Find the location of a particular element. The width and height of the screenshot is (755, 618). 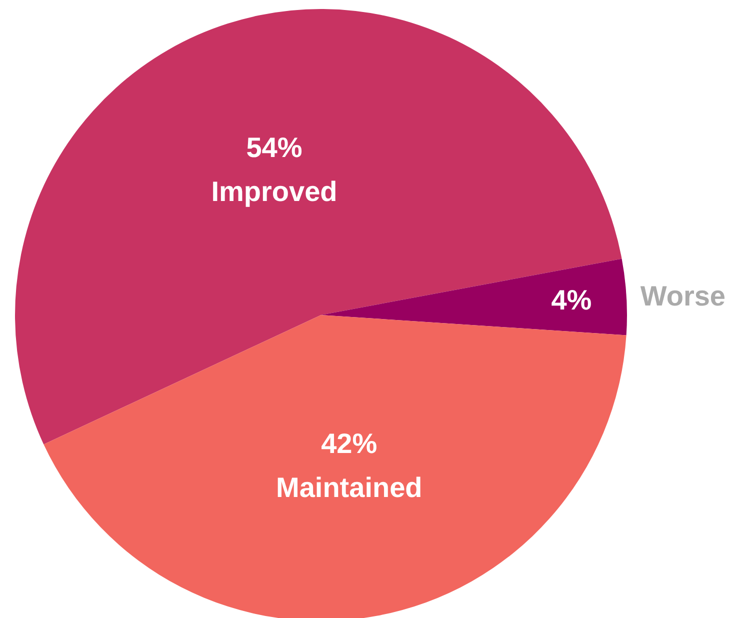

slice-label: Worse is located at coordinates (683, 296).